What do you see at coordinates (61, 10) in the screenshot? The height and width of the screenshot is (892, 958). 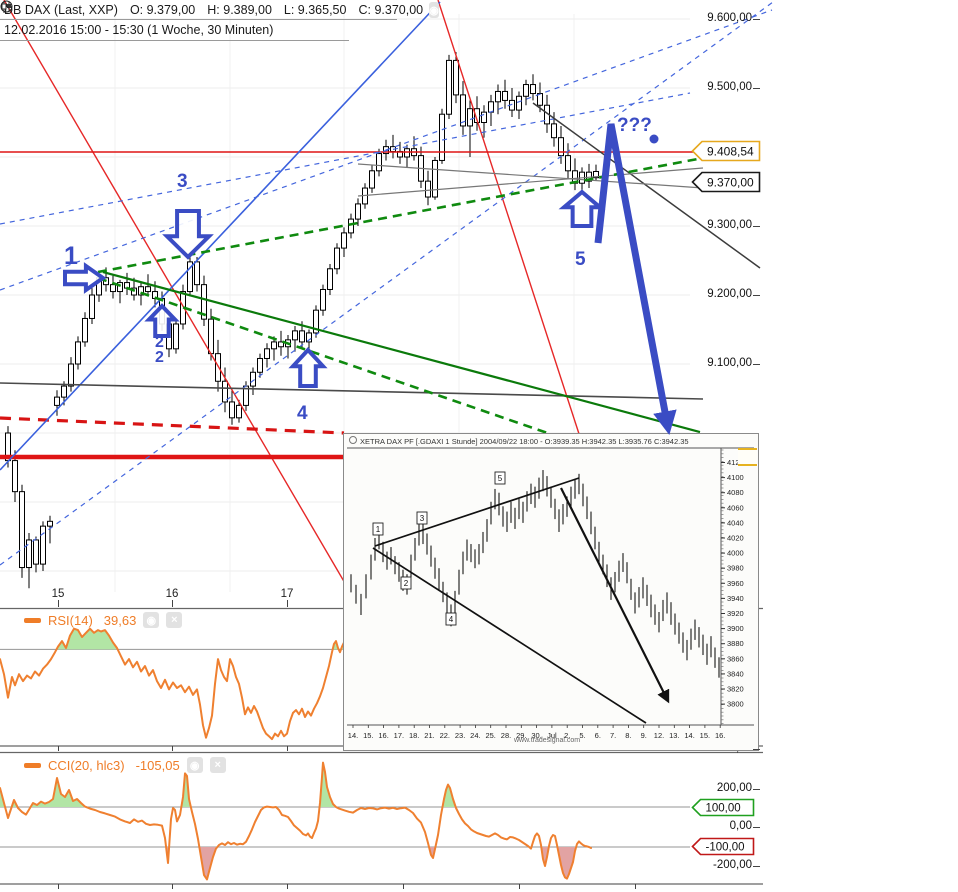 I see `symbol-title: DB DAX (Last, XXP)` at bounding box center [61, 10].